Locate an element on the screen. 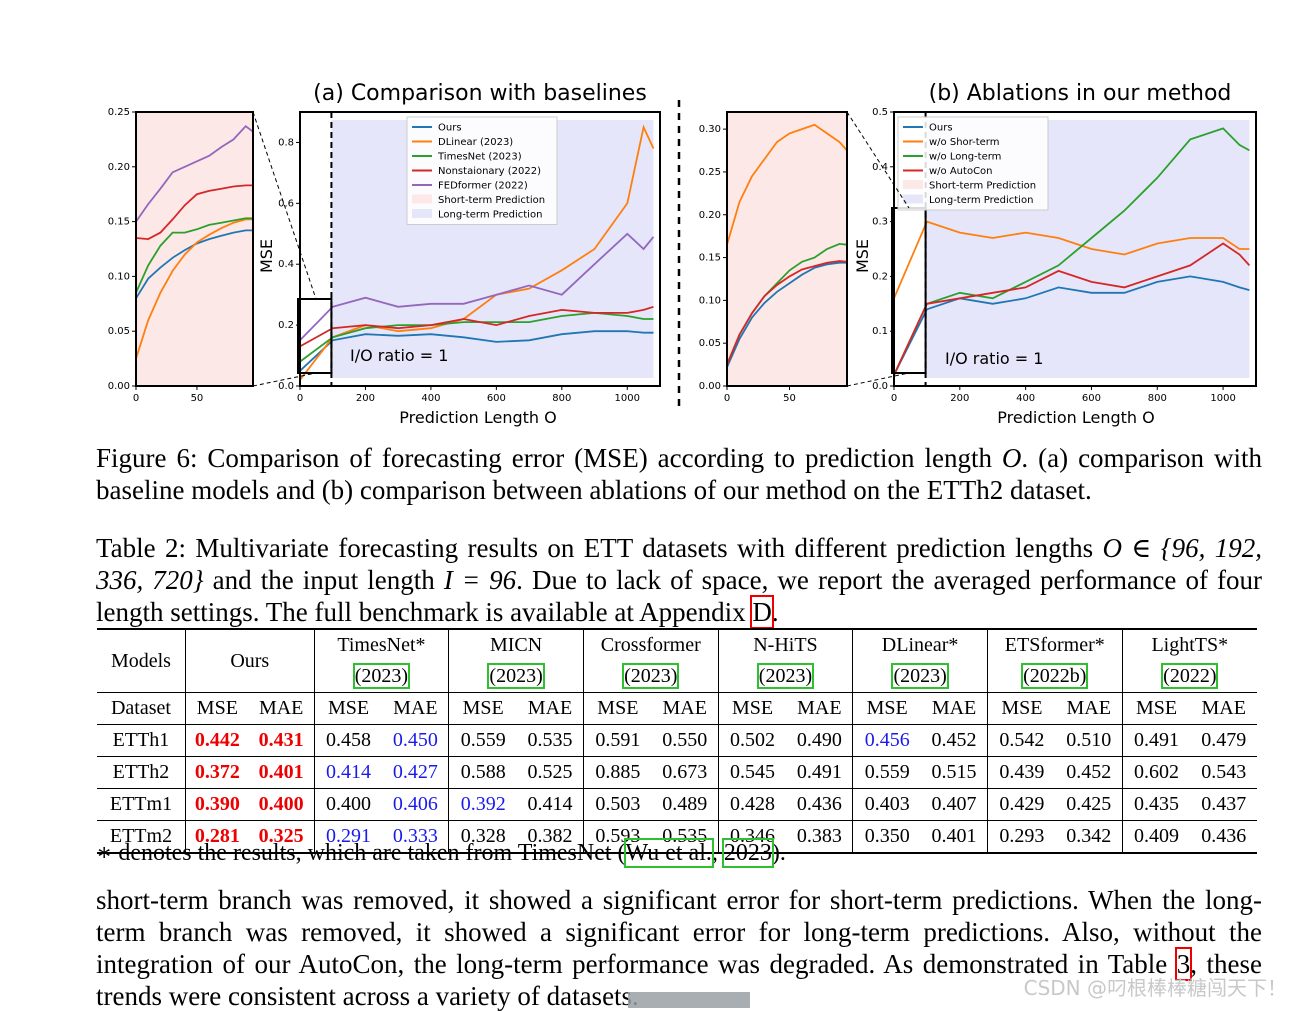  legend-label: w/o AutoCon is located at coordinates (961, 171).